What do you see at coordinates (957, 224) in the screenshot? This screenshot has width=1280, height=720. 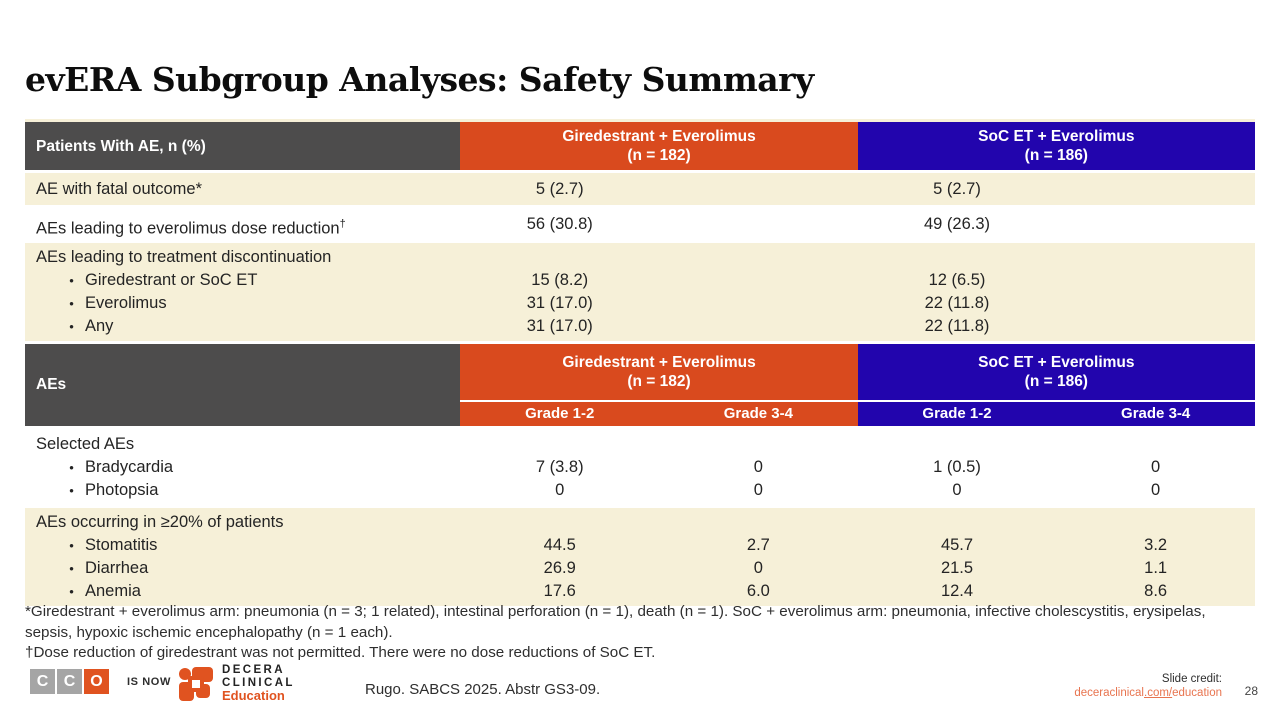 I see `arm2-value-cell: 49 (26.3)` at bounding box center [957, 224].